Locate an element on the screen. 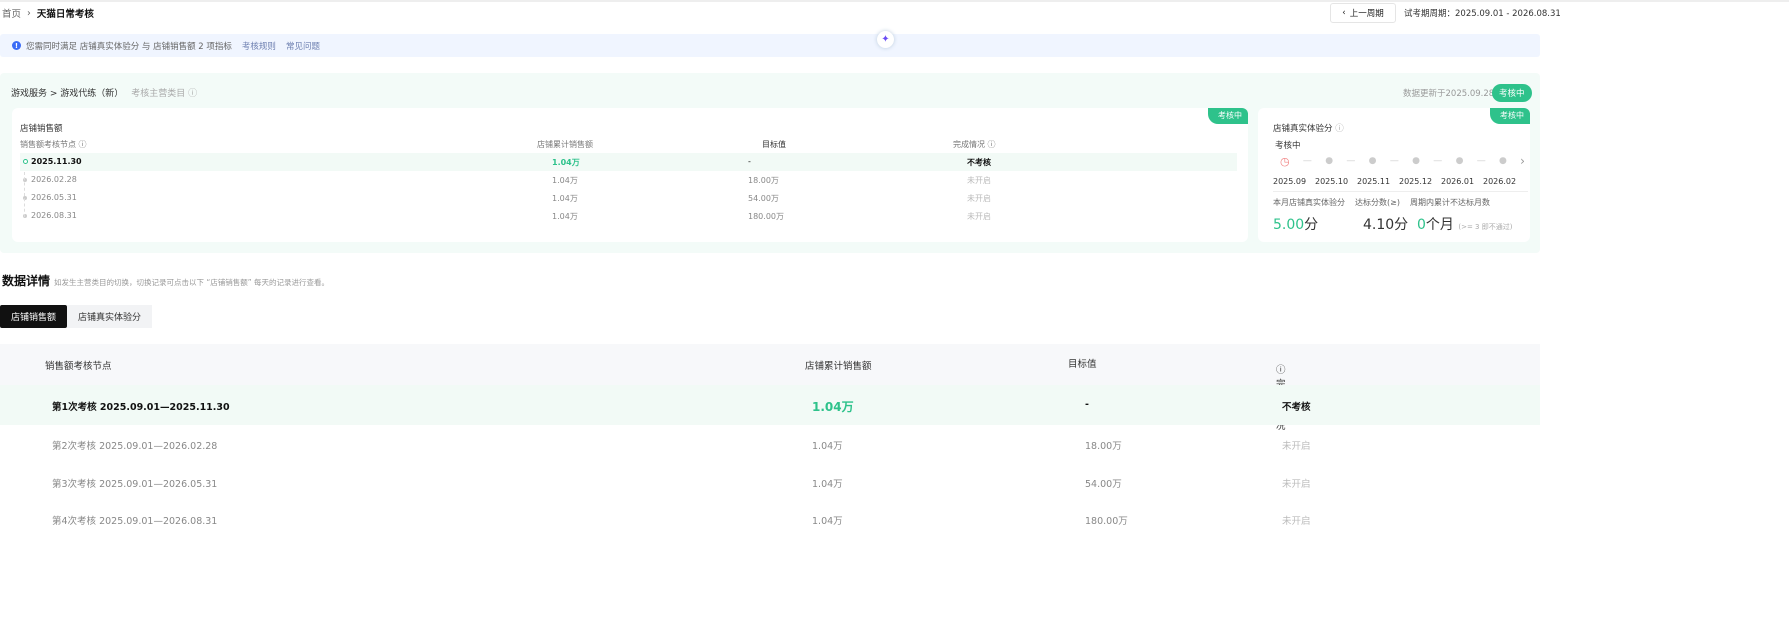 The height and width of the screenshot is (619, 1789). ai-assistant-icon: ✦ is located at coordinates (885, 39).